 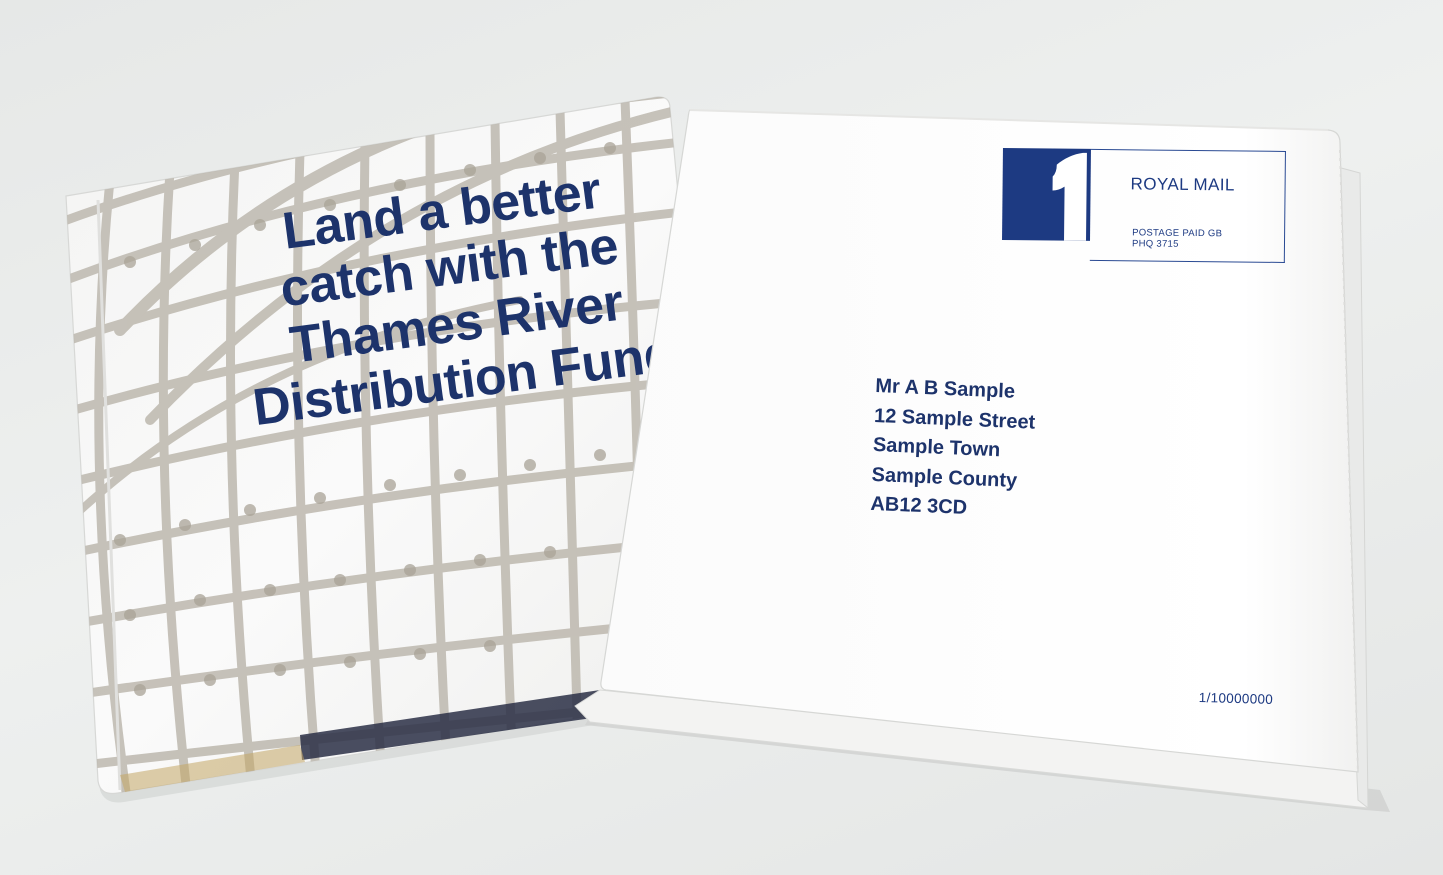 I want to click on stamp-title: ROYAL MAIL, so click(x=1182, y=184).